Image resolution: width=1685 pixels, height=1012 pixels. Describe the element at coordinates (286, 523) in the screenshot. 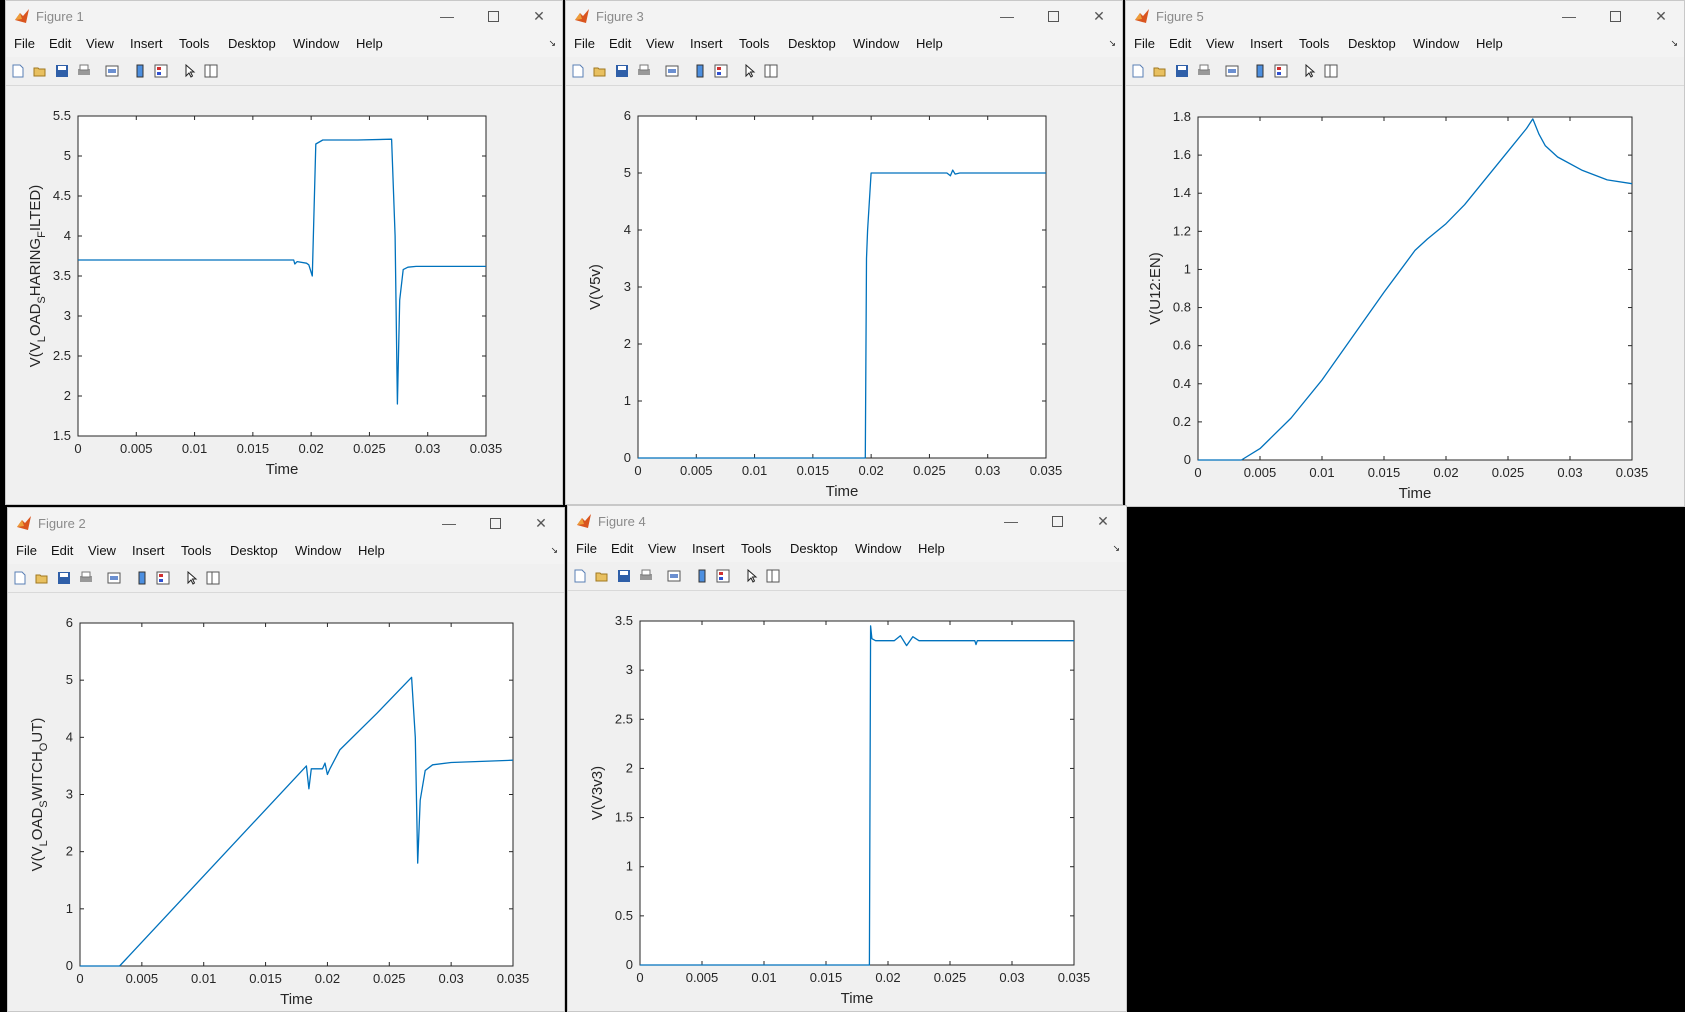

I see `title-bar: Figure 2 — ✕` at that location.